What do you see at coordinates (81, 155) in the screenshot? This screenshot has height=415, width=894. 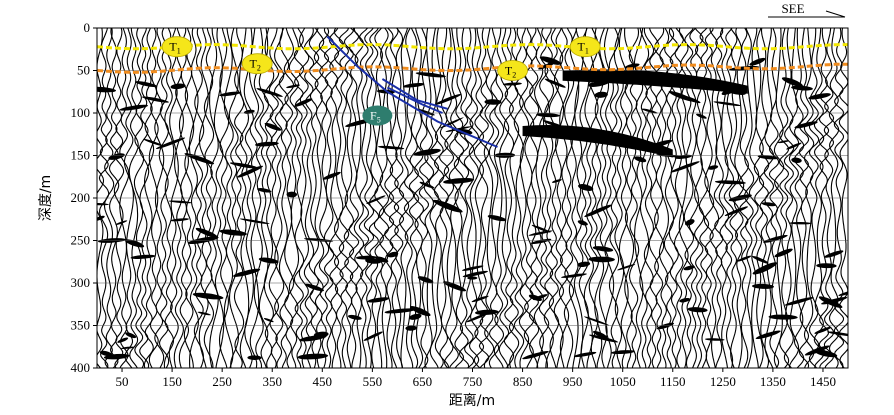 I see `y-tick-label: 150` at bounding box center [81, 155].